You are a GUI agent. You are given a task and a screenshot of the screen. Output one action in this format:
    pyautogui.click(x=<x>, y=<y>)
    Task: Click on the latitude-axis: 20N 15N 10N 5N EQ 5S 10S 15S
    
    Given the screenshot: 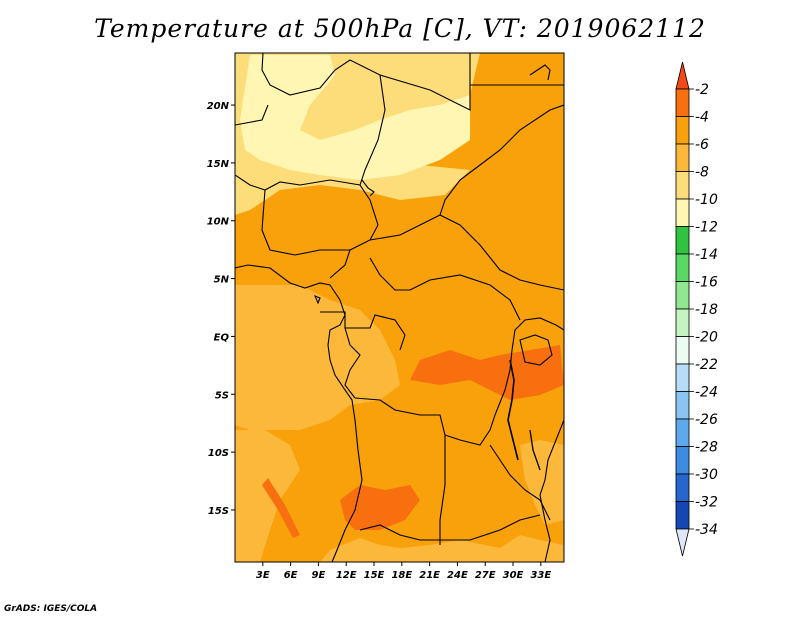 What is the action you would take?
    pyautogui.click(x=221, y=309)
    